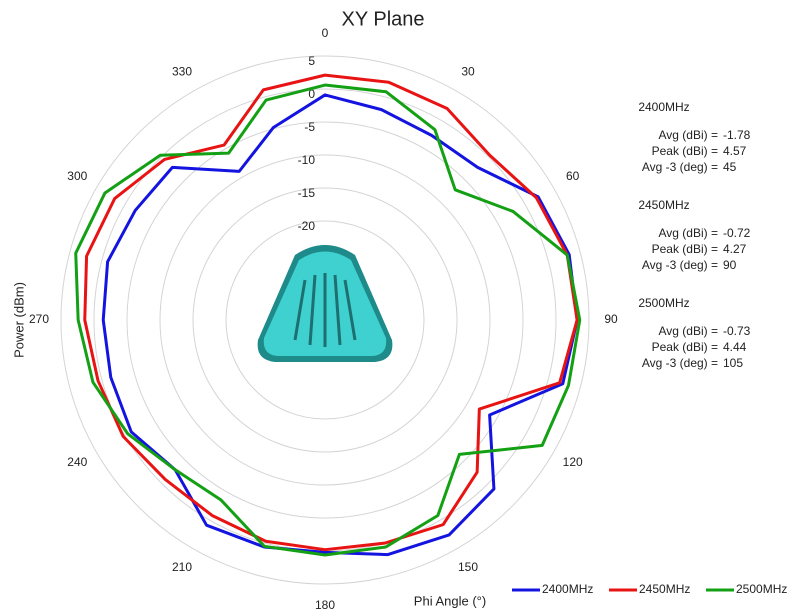  What do you see at coordinates (737, 135) in the screenshot?
I see `annotation-value: -1.78` at bounding box center [737, 135].